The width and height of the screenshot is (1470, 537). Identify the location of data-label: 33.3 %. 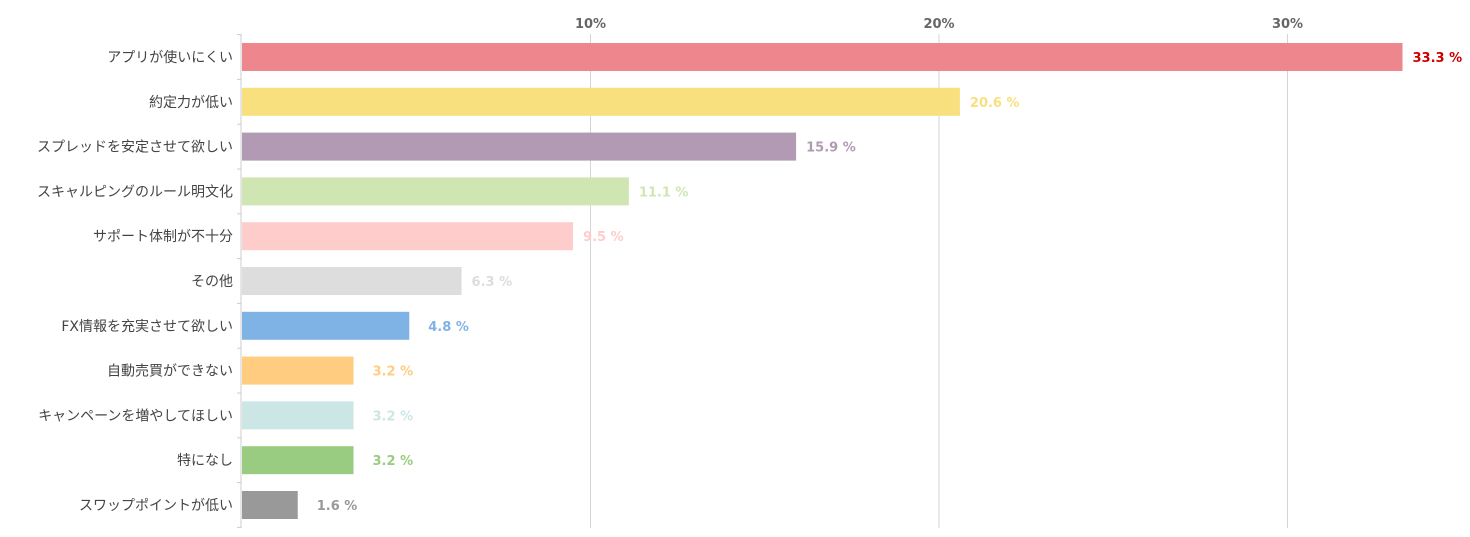
(1438, 58).